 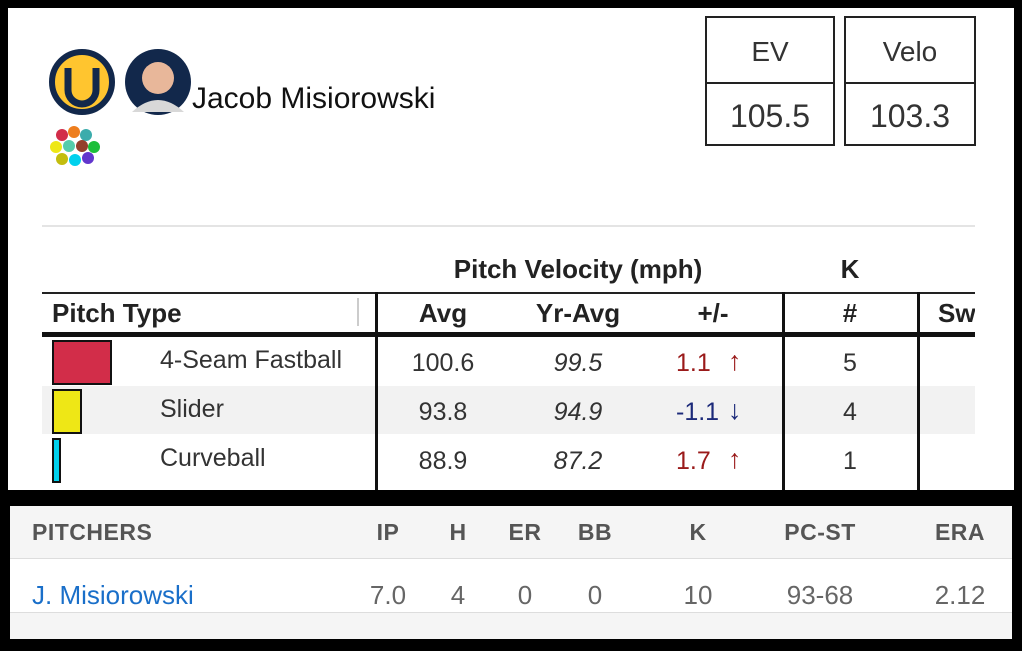 I want to click on box-score-column: BB, so click(x=595, y=532).